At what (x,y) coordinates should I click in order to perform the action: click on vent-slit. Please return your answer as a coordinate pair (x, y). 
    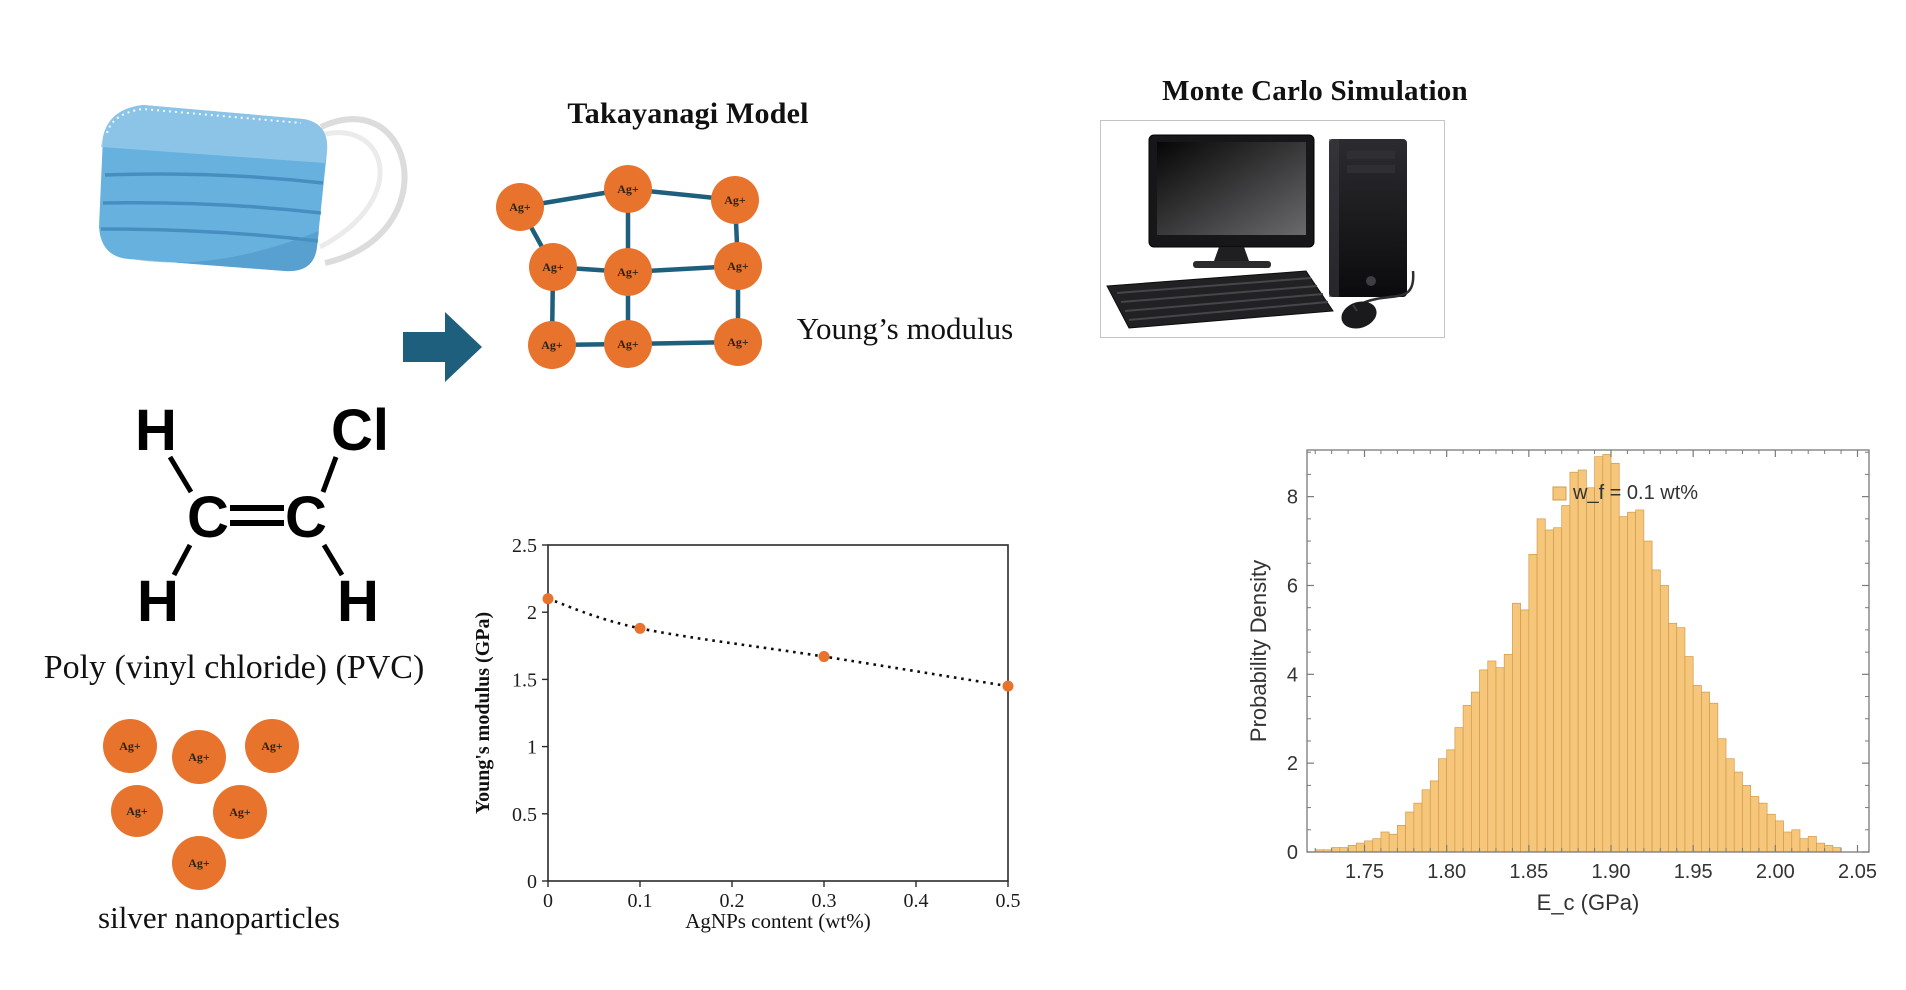
    Looking at the image, I should click on (1371, 182).